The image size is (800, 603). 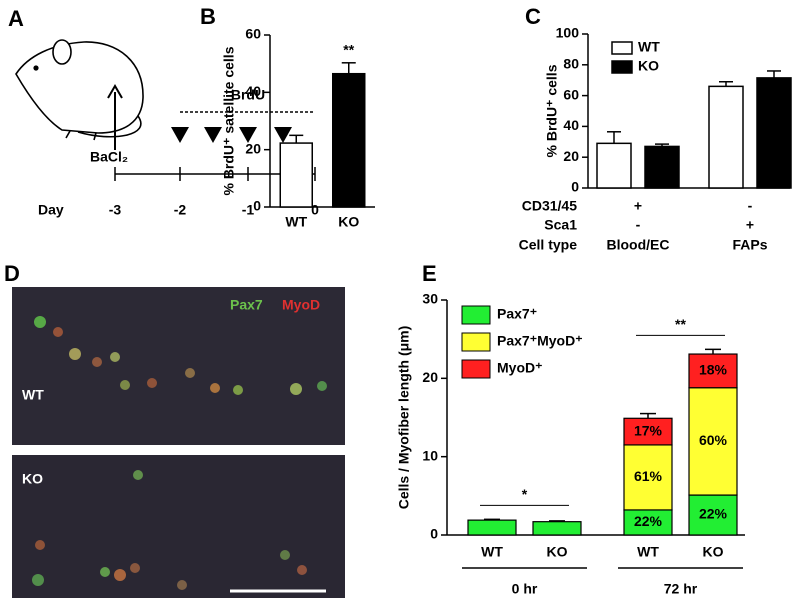 What do you see at coordinates (109, 157) in the screenshot?
I see `injection-label: BaCl₂` at bounding box center [109, 157].